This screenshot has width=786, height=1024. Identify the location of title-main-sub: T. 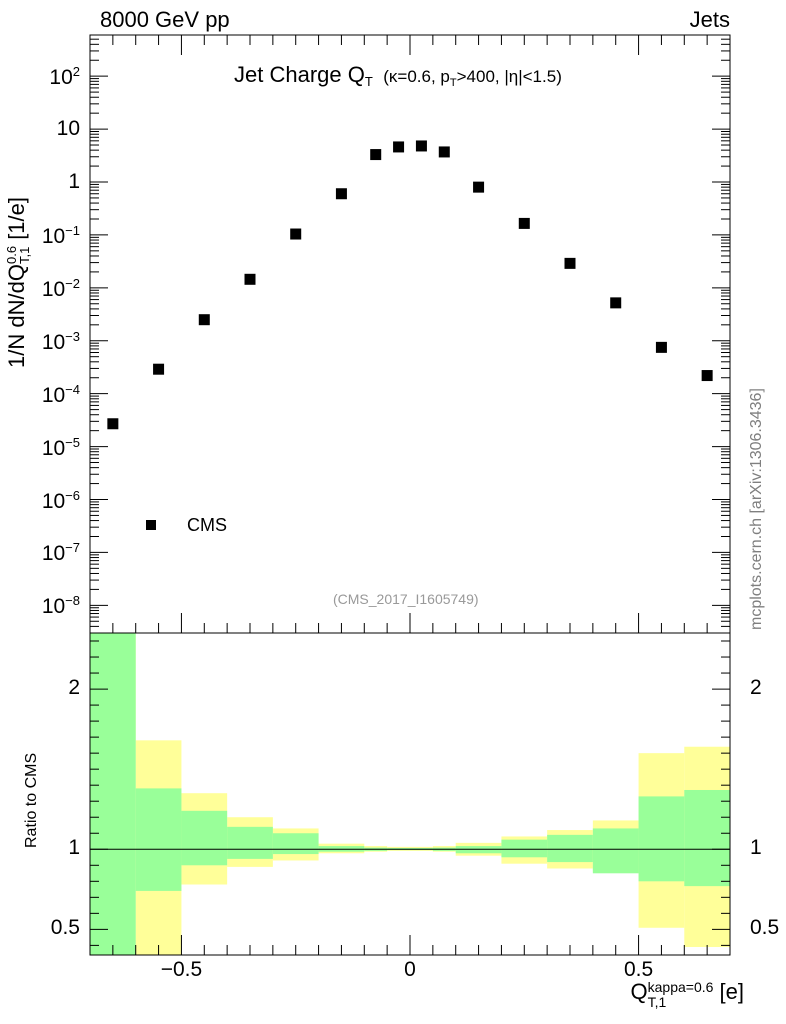
(368, 82).